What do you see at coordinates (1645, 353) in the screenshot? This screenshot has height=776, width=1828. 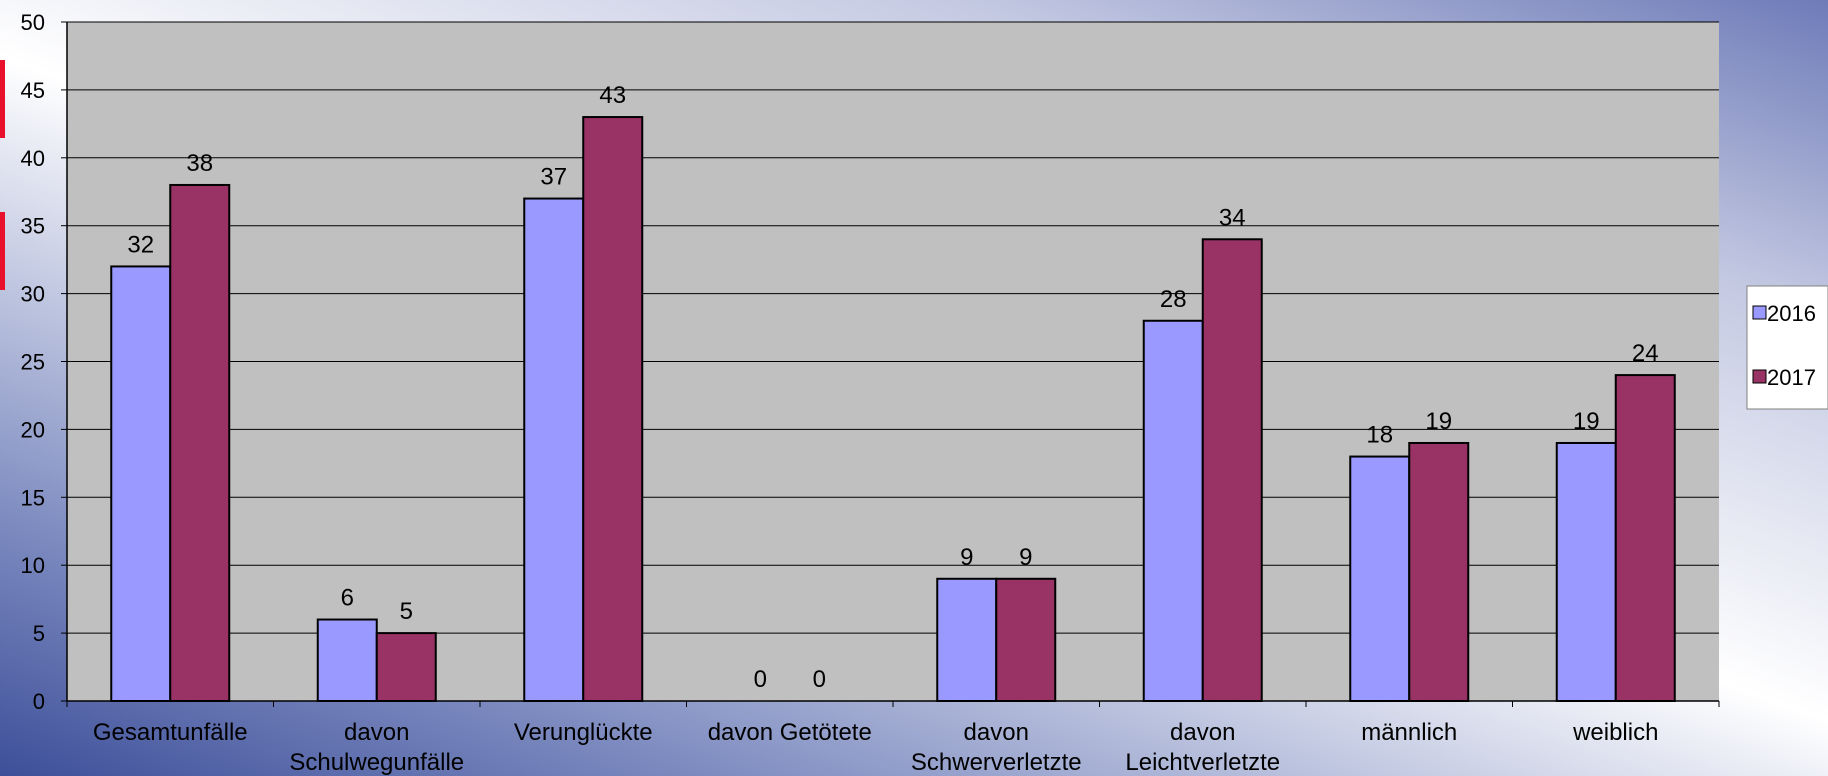 I see `data-label-2017-7: 24` at bounding box center [1645, 353].